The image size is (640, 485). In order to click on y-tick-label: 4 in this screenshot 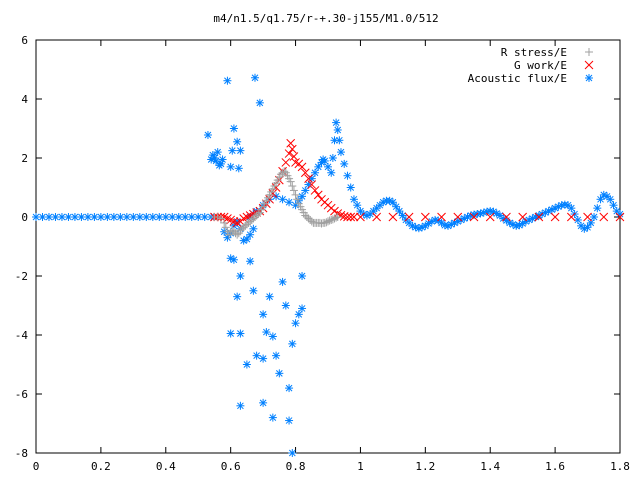, I will do `click(24, 99)`.